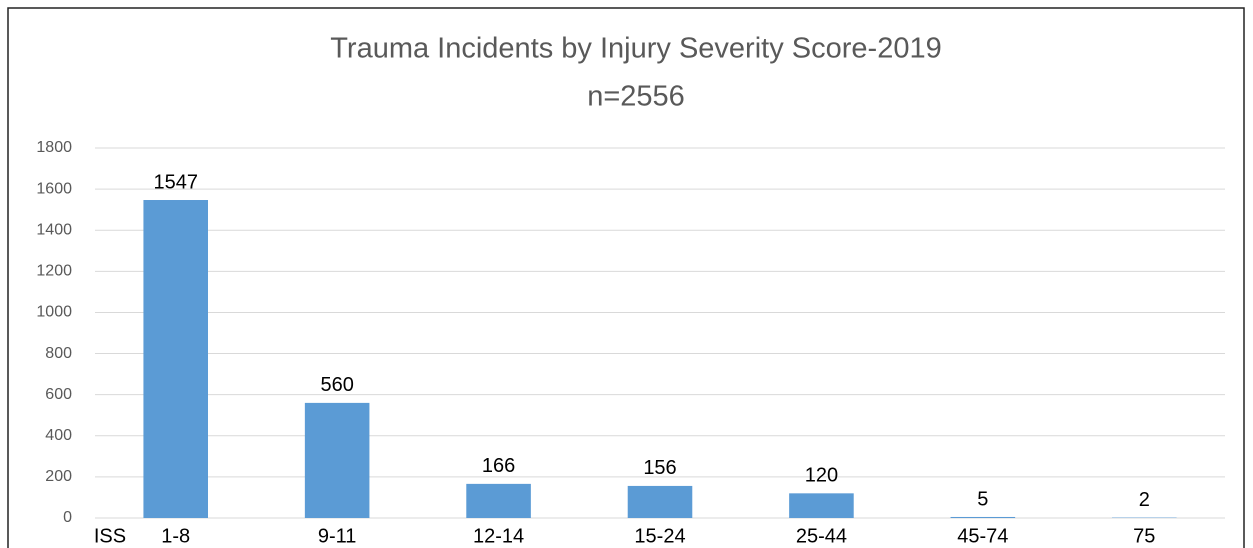  Describe the element at coordinates (498, 466) in the screenshot. I see `data-label: 166` at that location.